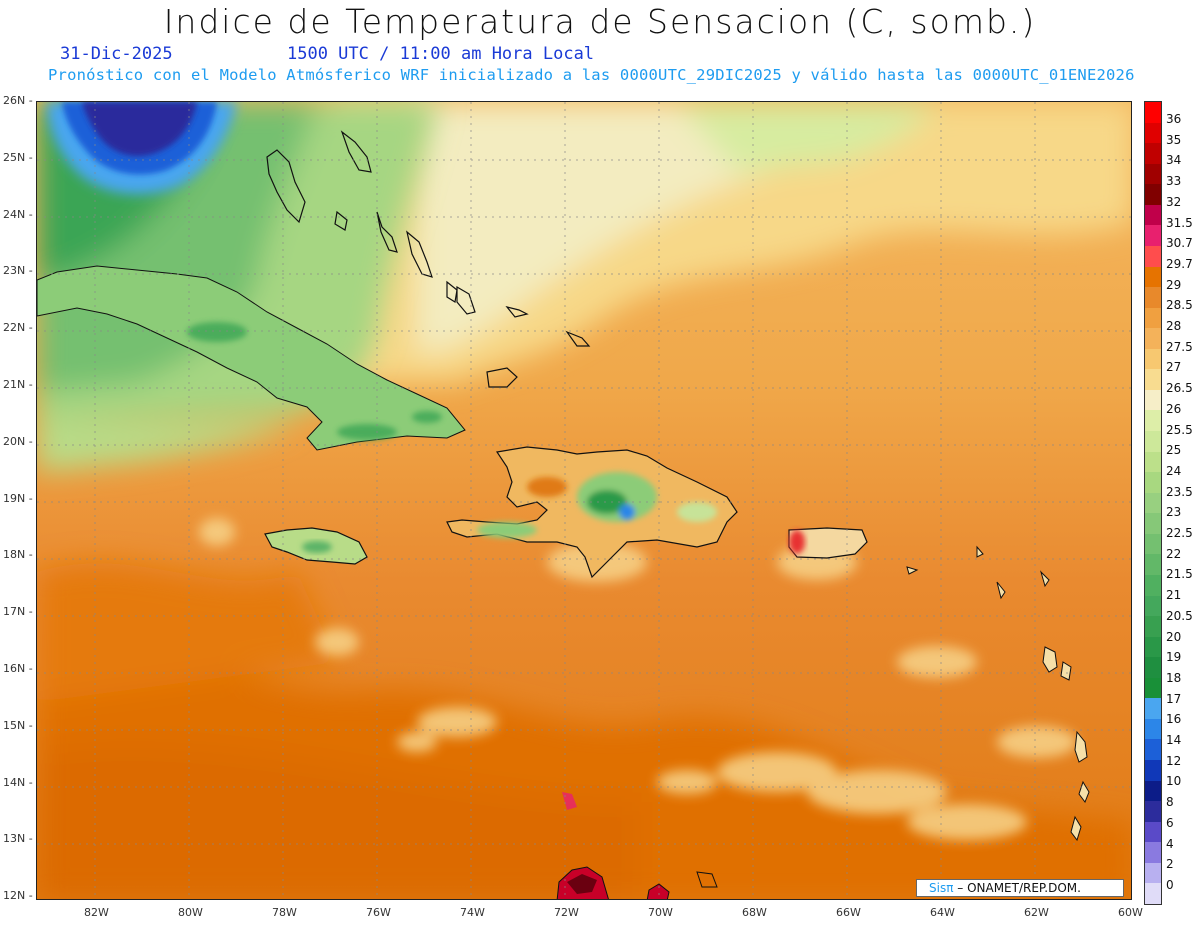 This screenshot has height=927, width=1200. Describe the element at coordinates (1179, 305) in the screenshot. I see `colorbar-label: 28.5` at that location.